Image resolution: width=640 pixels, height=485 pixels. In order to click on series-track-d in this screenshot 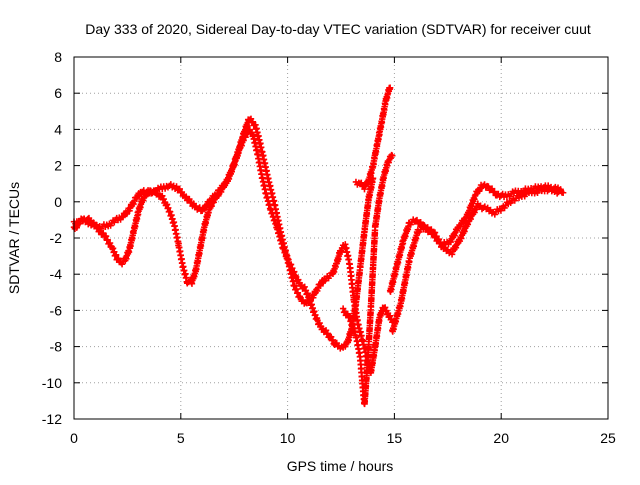, I will do `click(367, 279)`.